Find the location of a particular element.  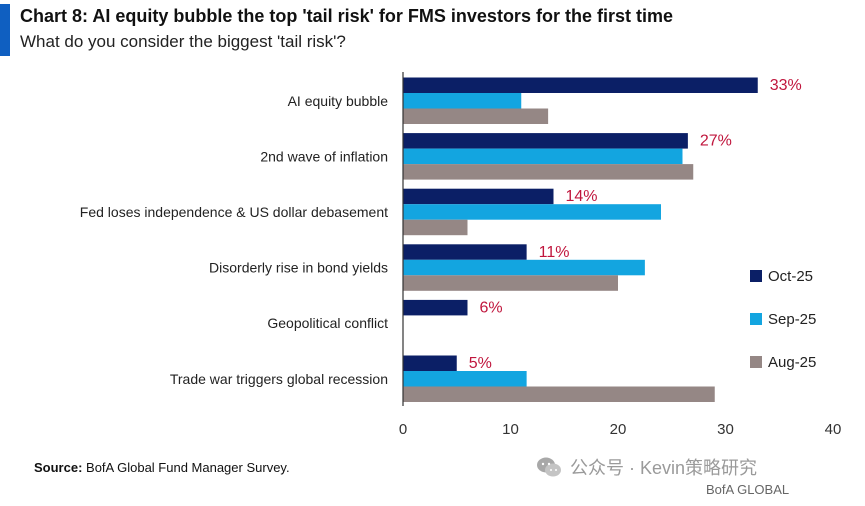

category-label: 2nd wave of inflation is located at coordinates (324, 156).